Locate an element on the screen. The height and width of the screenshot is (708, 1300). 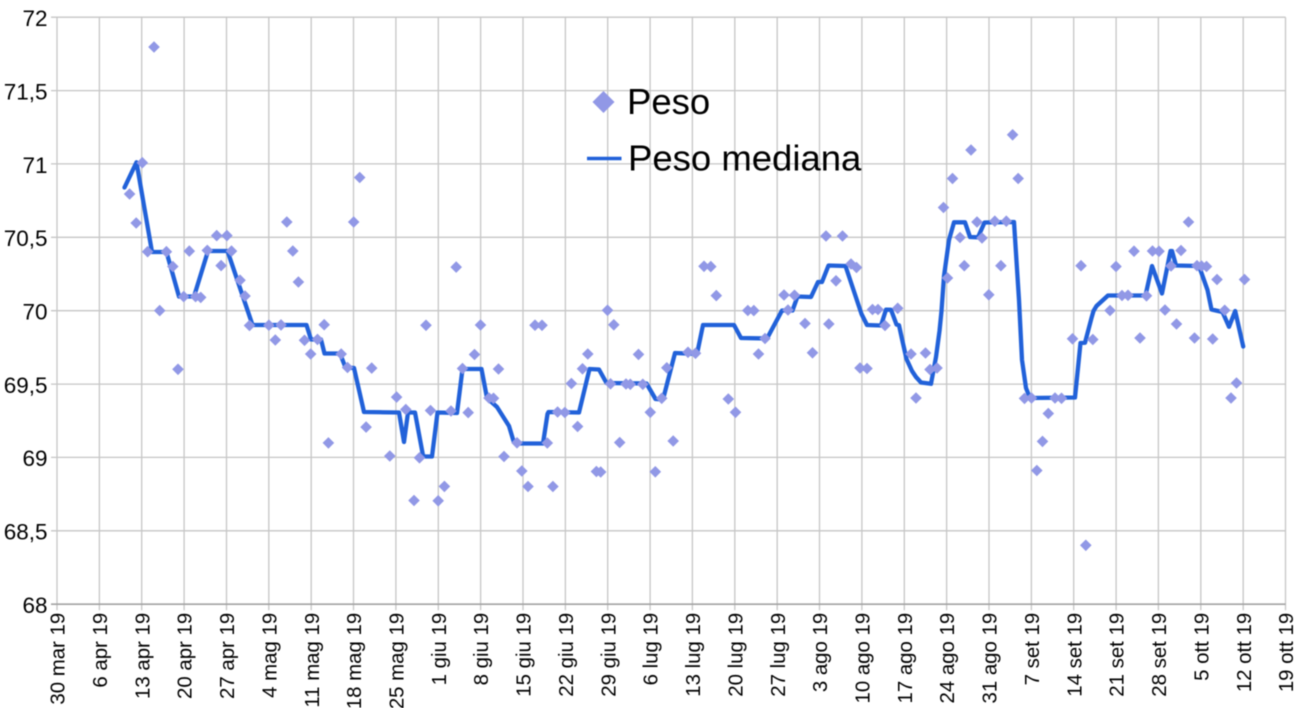
svg-text: 14 set 19 is located at coordinates (1075, 655).